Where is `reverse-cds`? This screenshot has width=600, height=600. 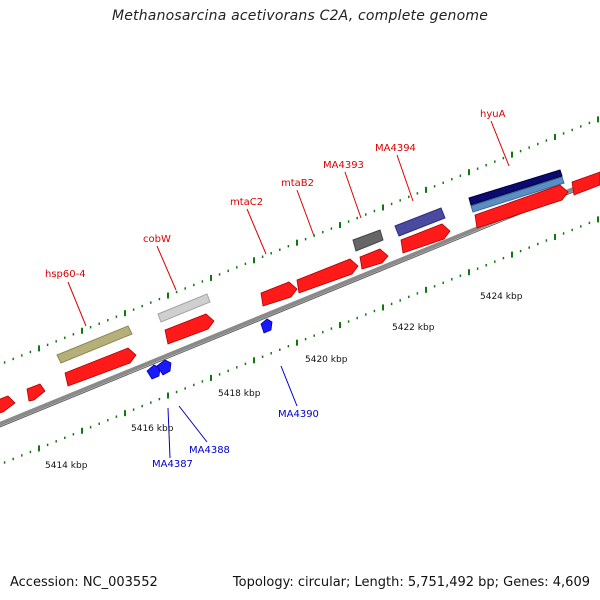 reverse-cds is located at coordinates (209, 349).